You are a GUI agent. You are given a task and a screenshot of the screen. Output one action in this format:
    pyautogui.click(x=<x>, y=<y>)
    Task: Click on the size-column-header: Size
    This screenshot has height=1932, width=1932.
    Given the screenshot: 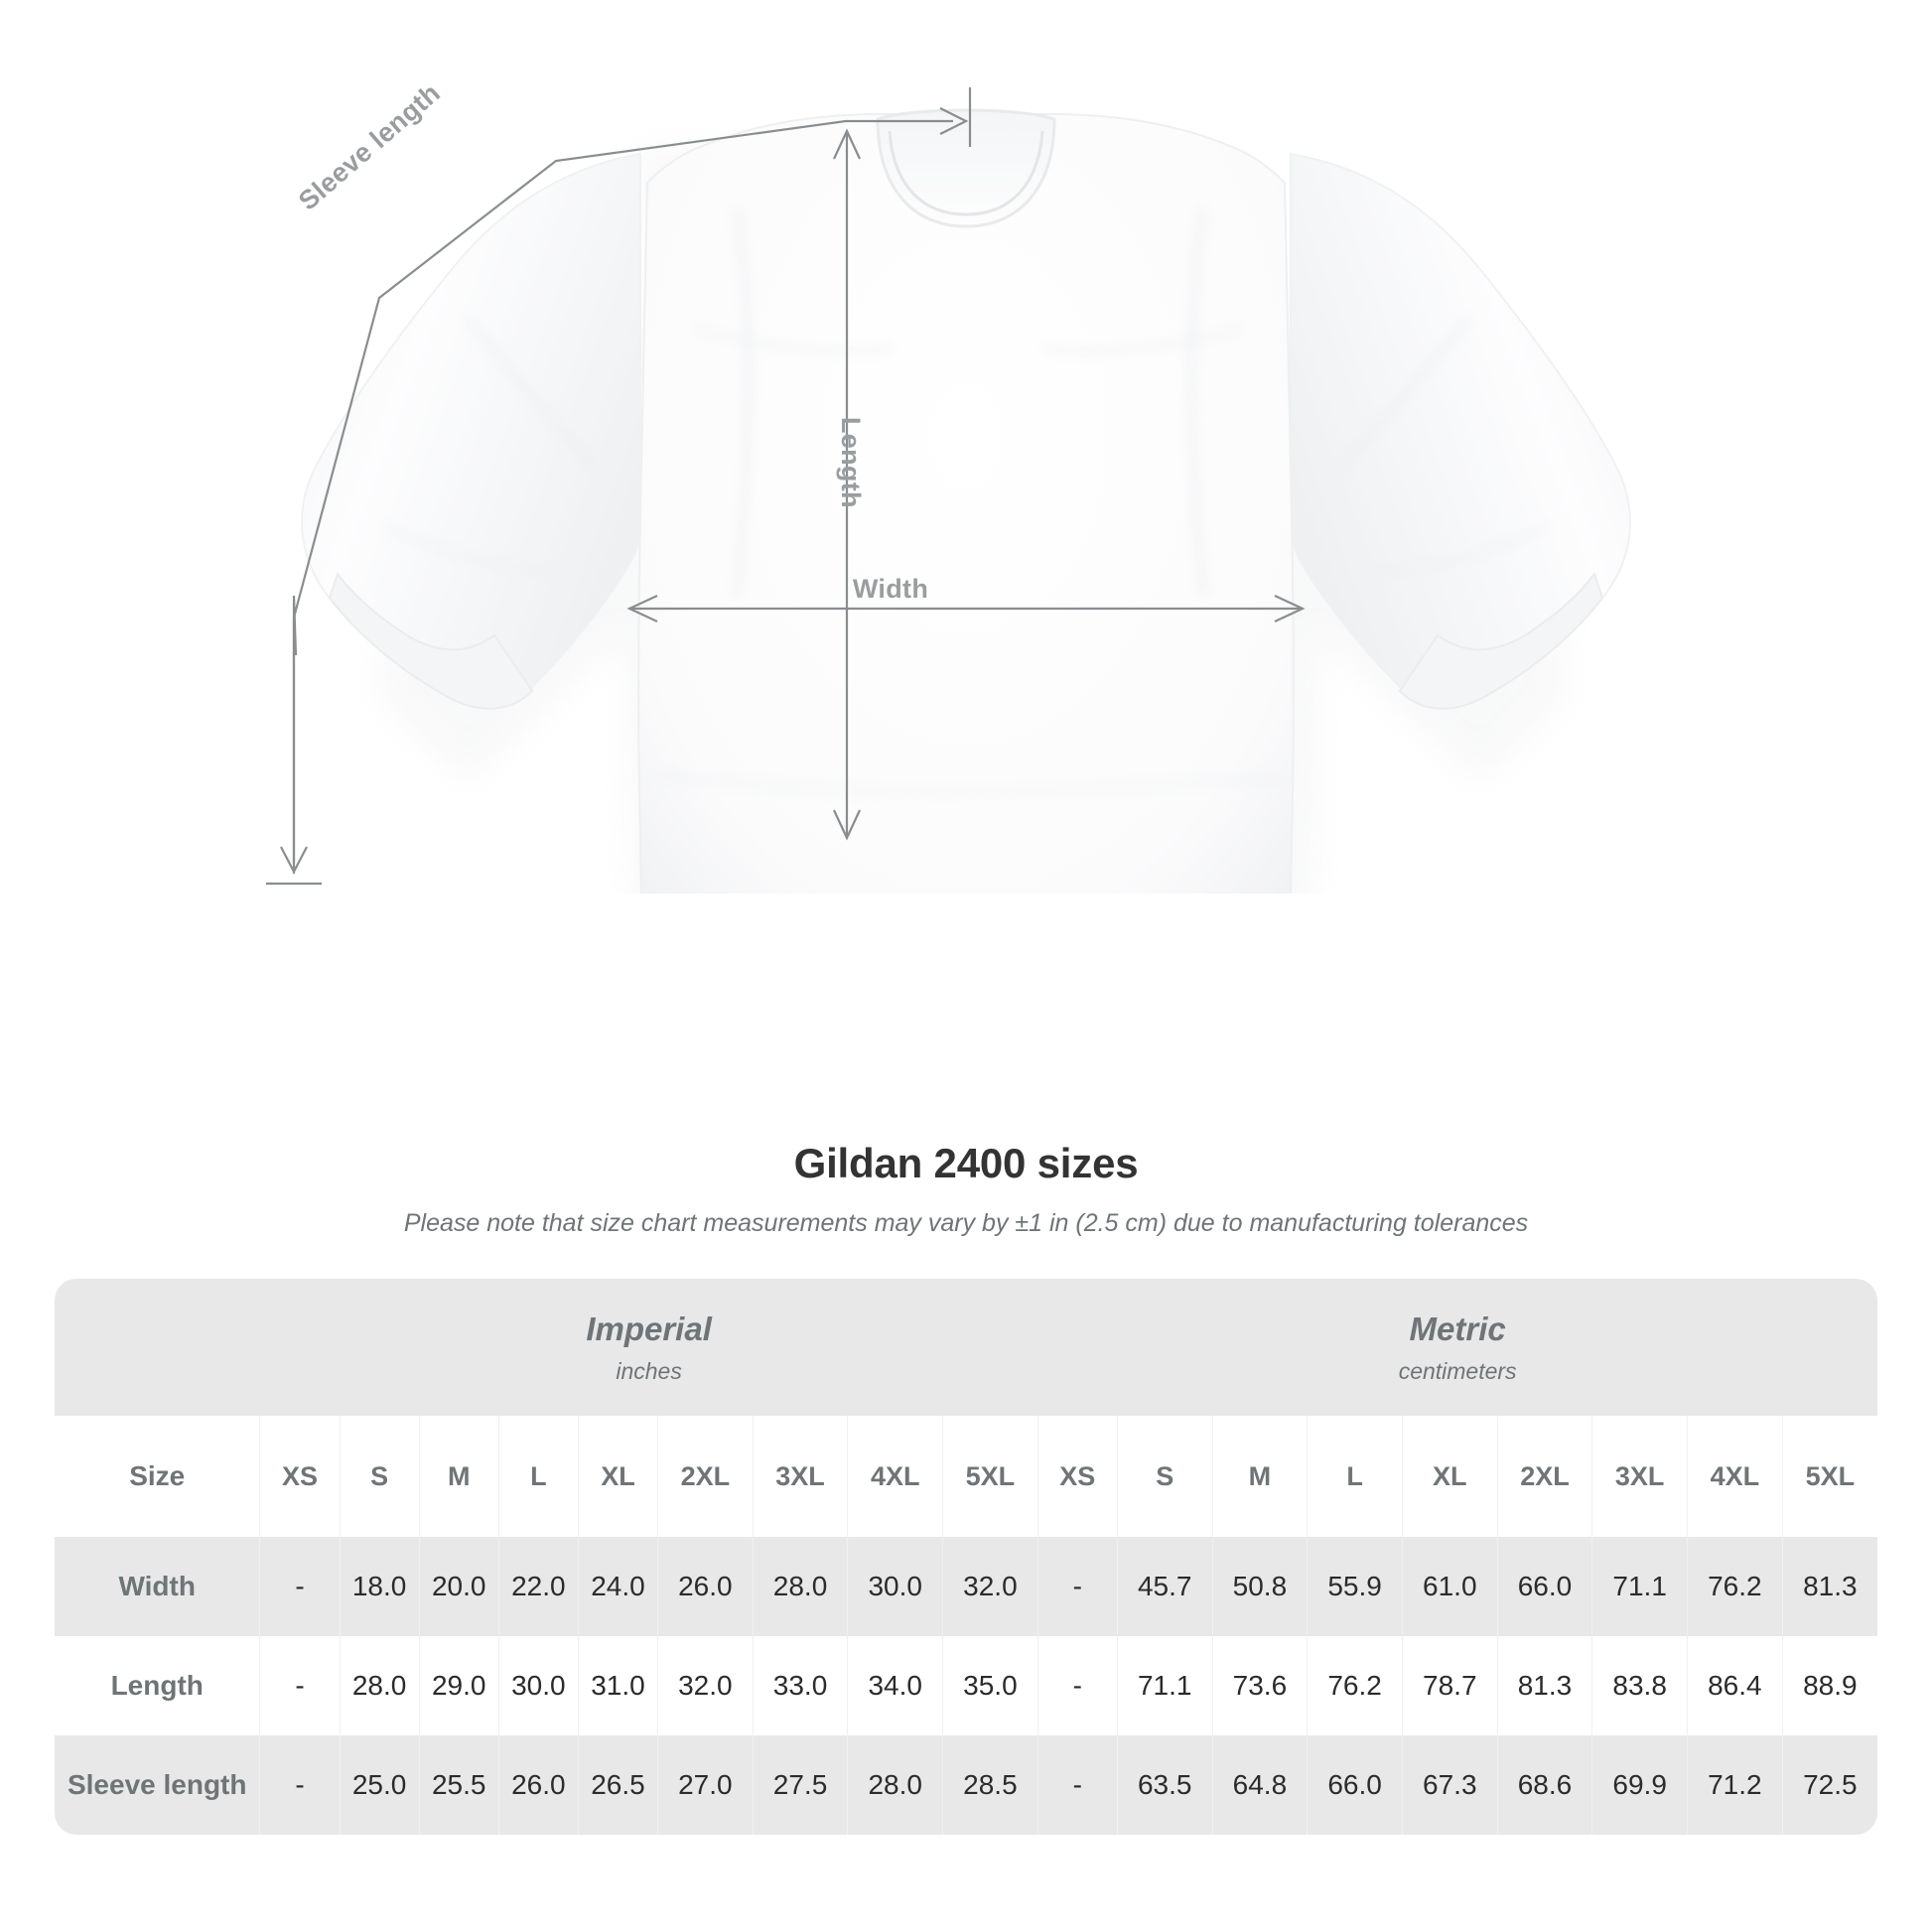 What is the action you would take?
    pyautogui.click(x=158, y=1477)
    